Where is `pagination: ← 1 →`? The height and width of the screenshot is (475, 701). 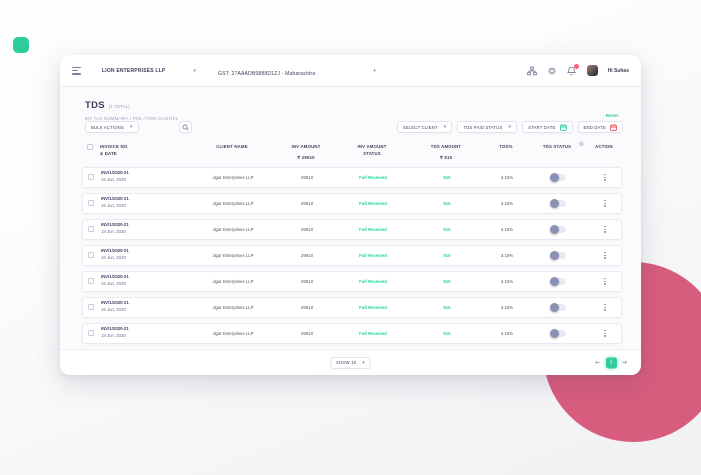
pagination: ← 1 → is located at coordinates (611, 362).